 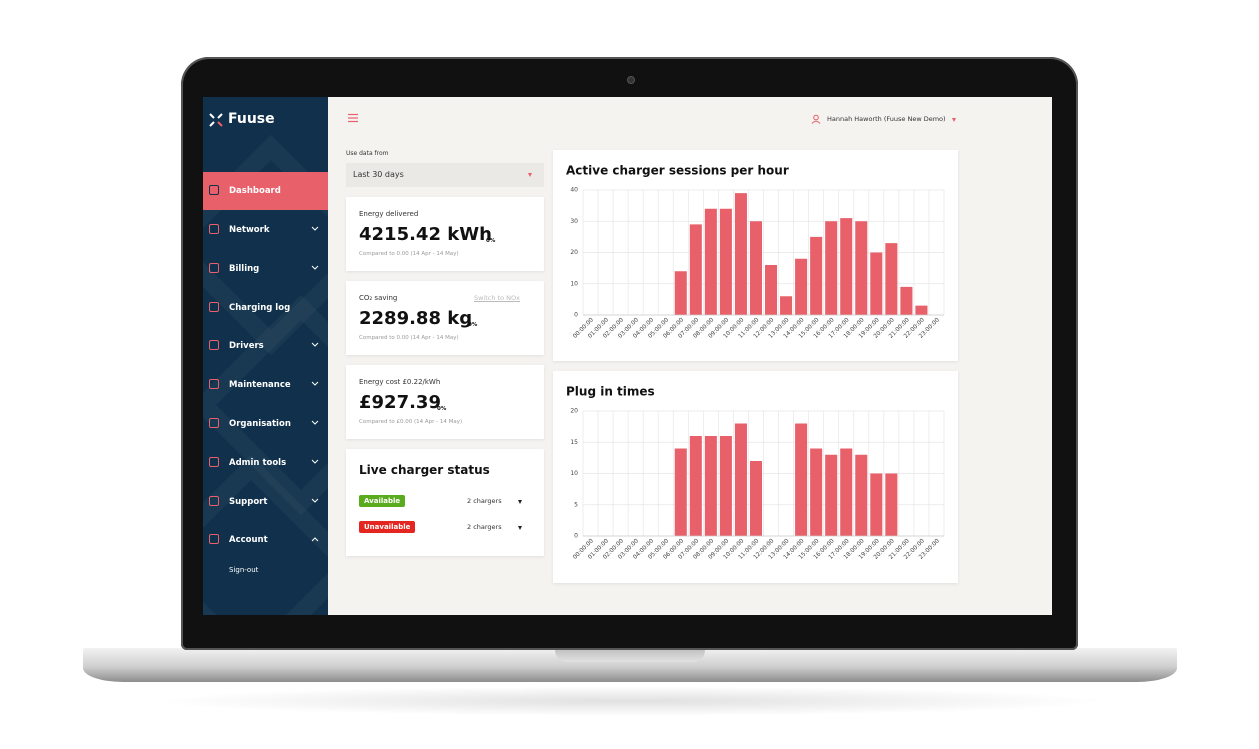 I want to click on nav-label: Support, so click(x=248, y=502).